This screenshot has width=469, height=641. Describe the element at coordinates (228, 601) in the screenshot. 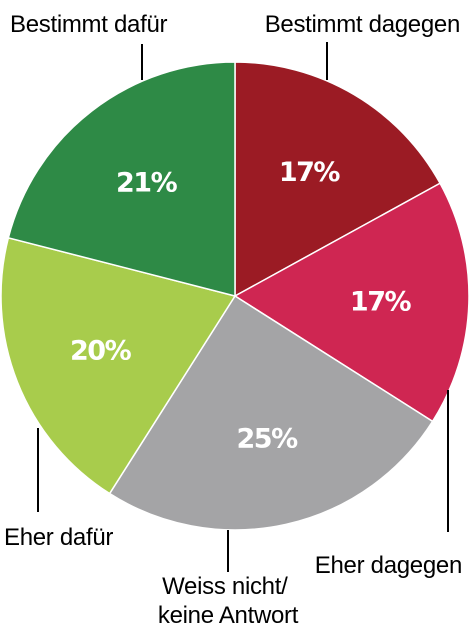

I see `category-label-weiss-nicht: Weiss nicht/ keine Antwort` at that location.